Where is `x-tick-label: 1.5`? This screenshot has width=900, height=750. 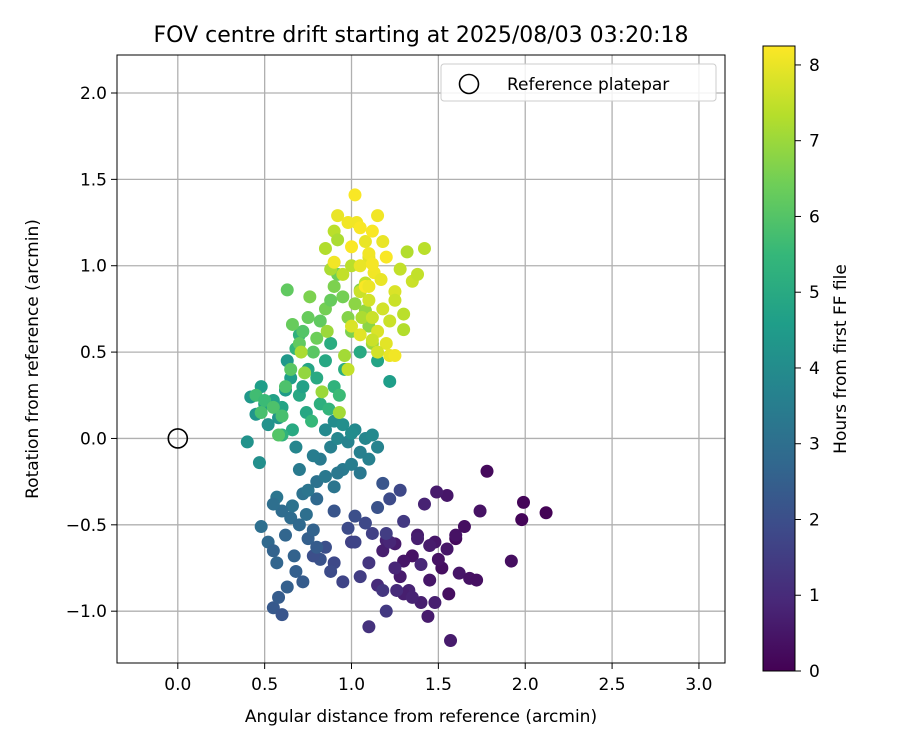 x-tick-label: 1.5 is located at coordinates (438, 685).